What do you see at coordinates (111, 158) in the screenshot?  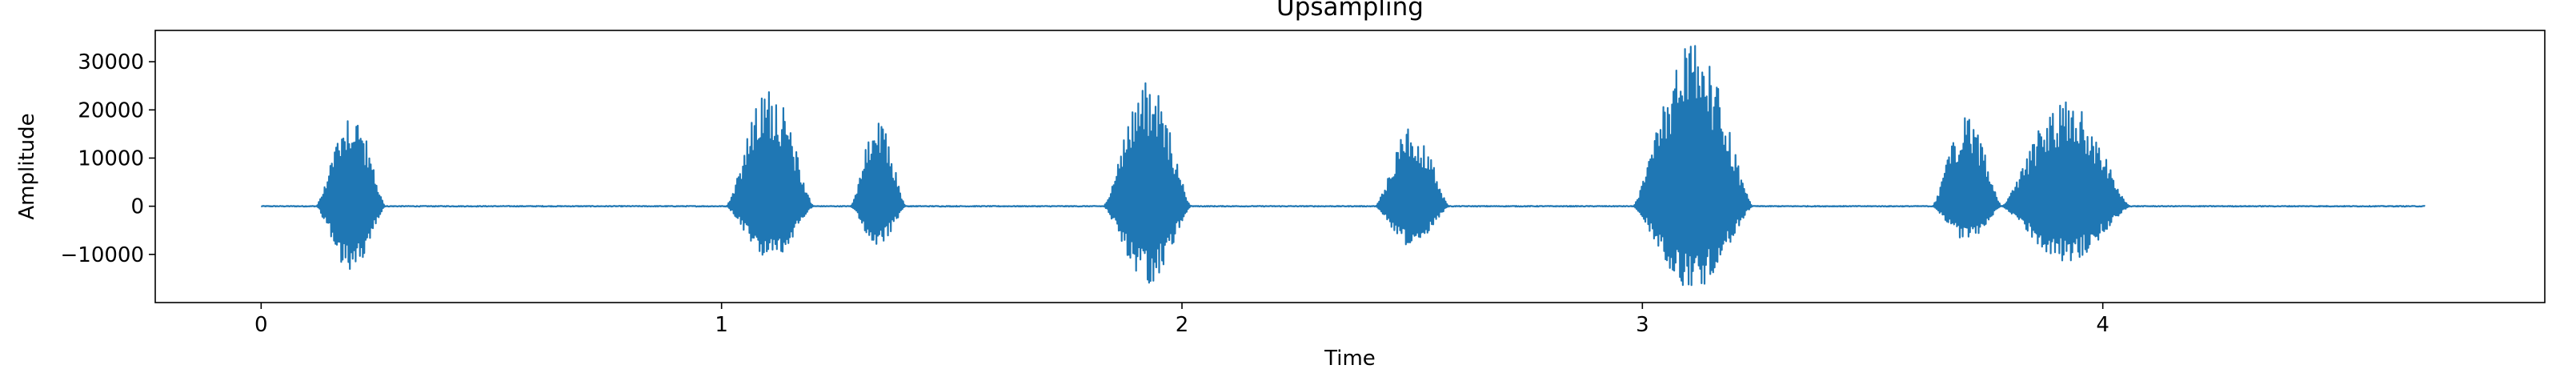 I see `y-tick-label: 10000` at bounding box center [111, 158].